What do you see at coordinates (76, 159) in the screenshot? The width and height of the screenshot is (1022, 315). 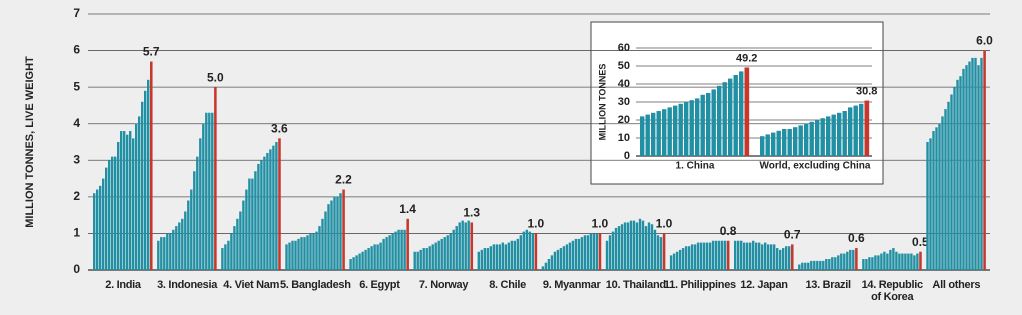 I see `y-tick-label: 3` at bounding box center [76, 159].